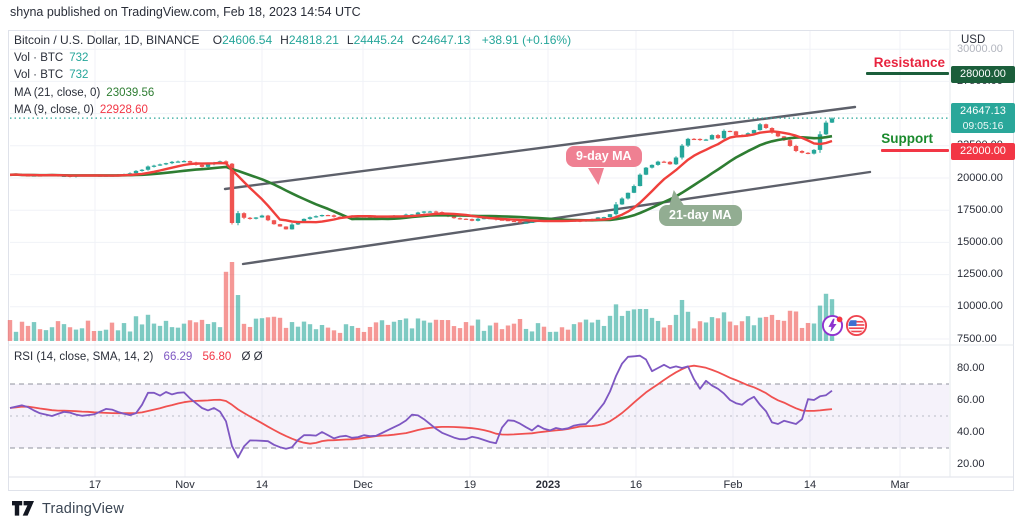  I want to click on rsi-sma-line, so click(421, 404).